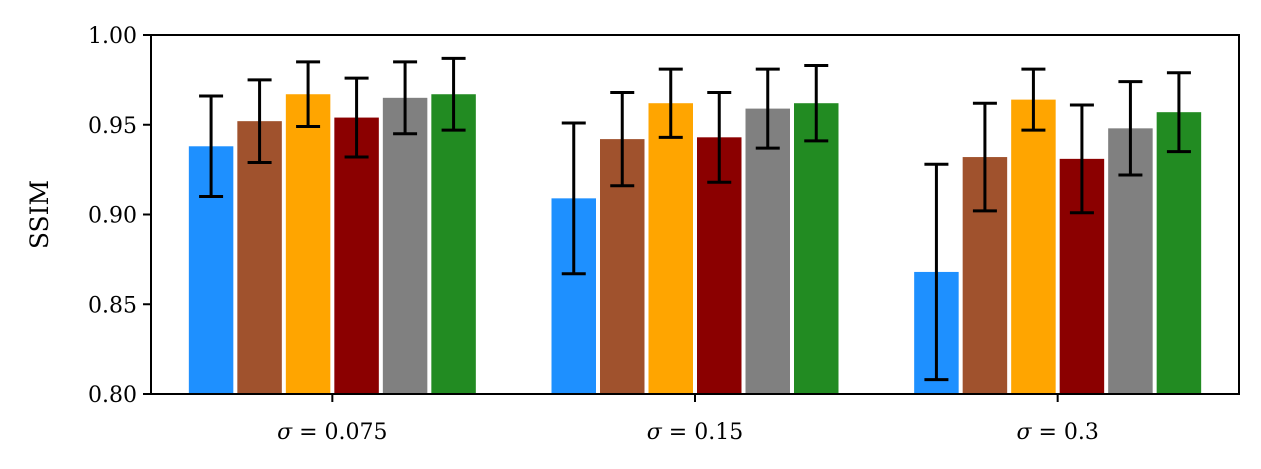 The width and height of the screenshot is (1261, 469). Describe the element at coordinates (112, 395) in the screenshot. I see `y-tick-label: 0.80` at that location.